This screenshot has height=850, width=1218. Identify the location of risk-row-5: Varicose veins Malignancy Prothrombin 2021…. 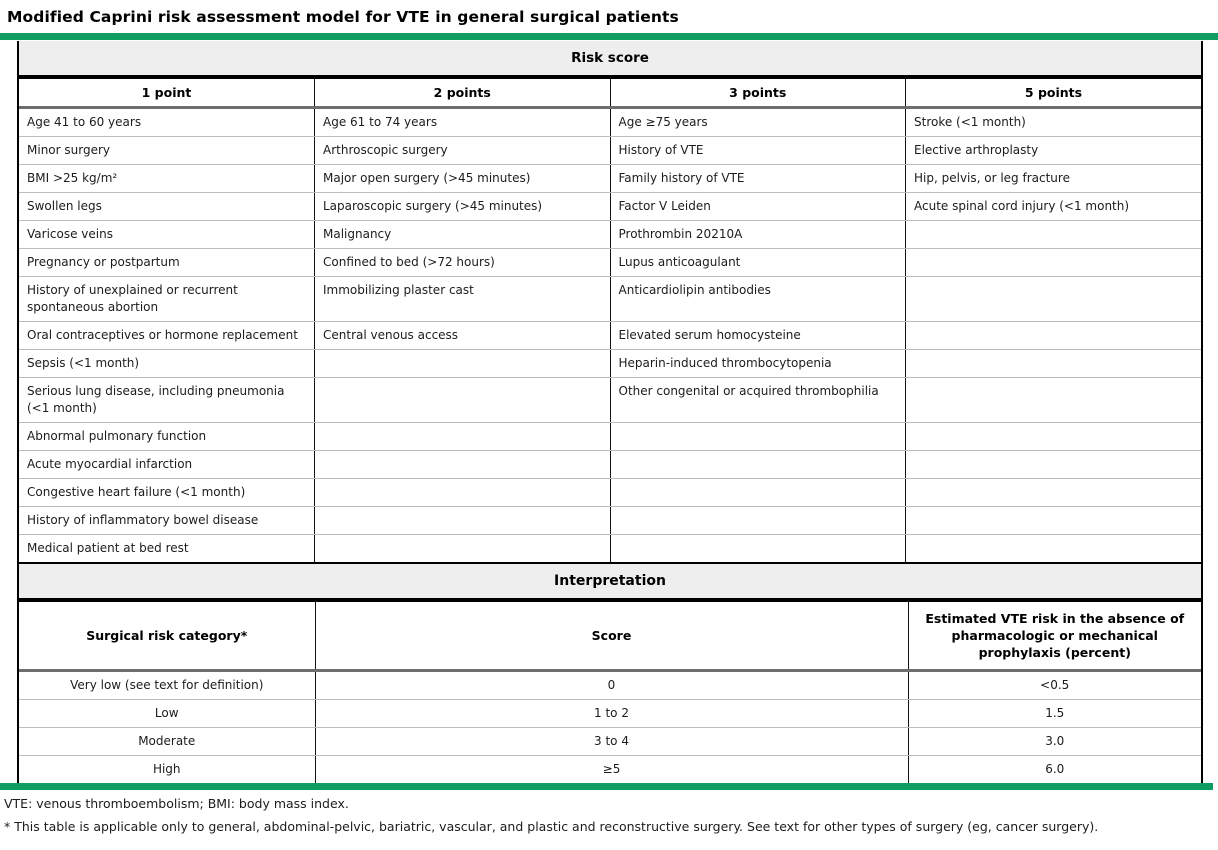
(610, 234).